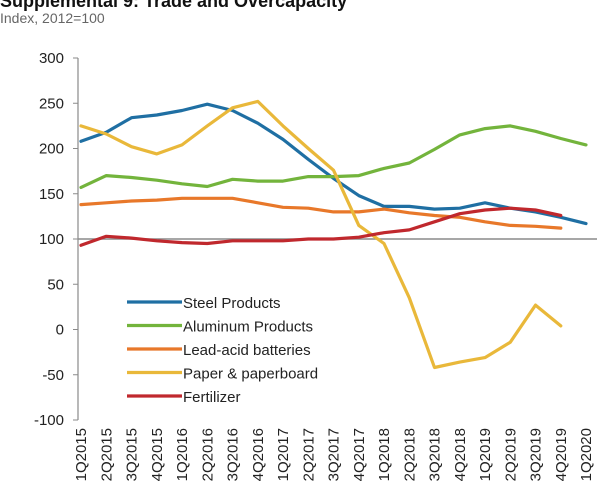 The image size is (605, 490). I want to click on x-tick-label: 1Q2016, so click(182, 454).